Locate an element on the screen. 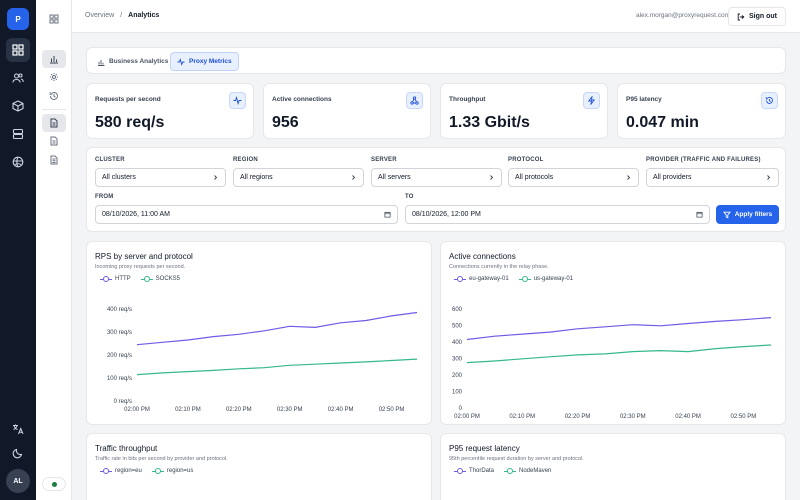 The width and height of the screenshot is (800, 500). legend-label: us-gateway-01 is located at coordinates (553, 279).